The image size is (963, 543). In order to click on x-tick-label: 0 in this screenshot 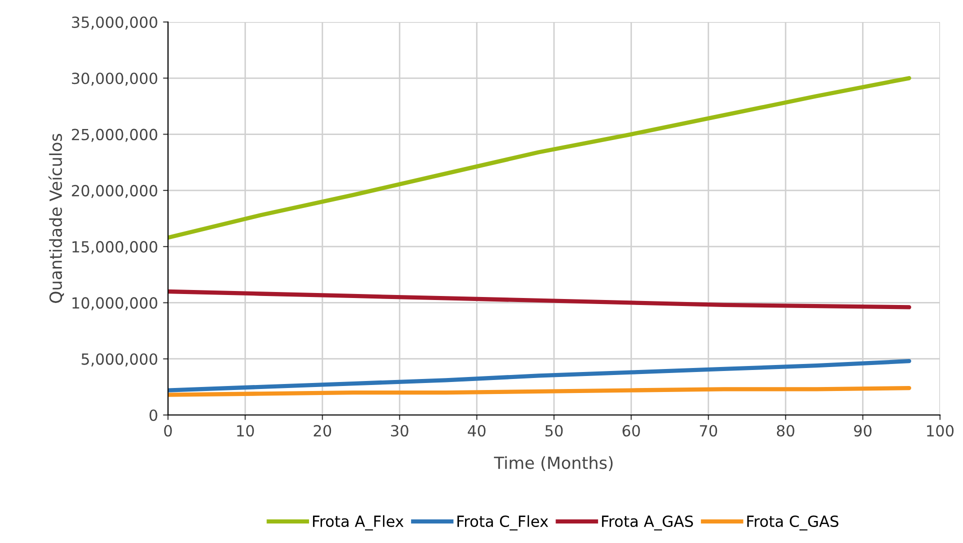, I will do `click(168, 430)`.